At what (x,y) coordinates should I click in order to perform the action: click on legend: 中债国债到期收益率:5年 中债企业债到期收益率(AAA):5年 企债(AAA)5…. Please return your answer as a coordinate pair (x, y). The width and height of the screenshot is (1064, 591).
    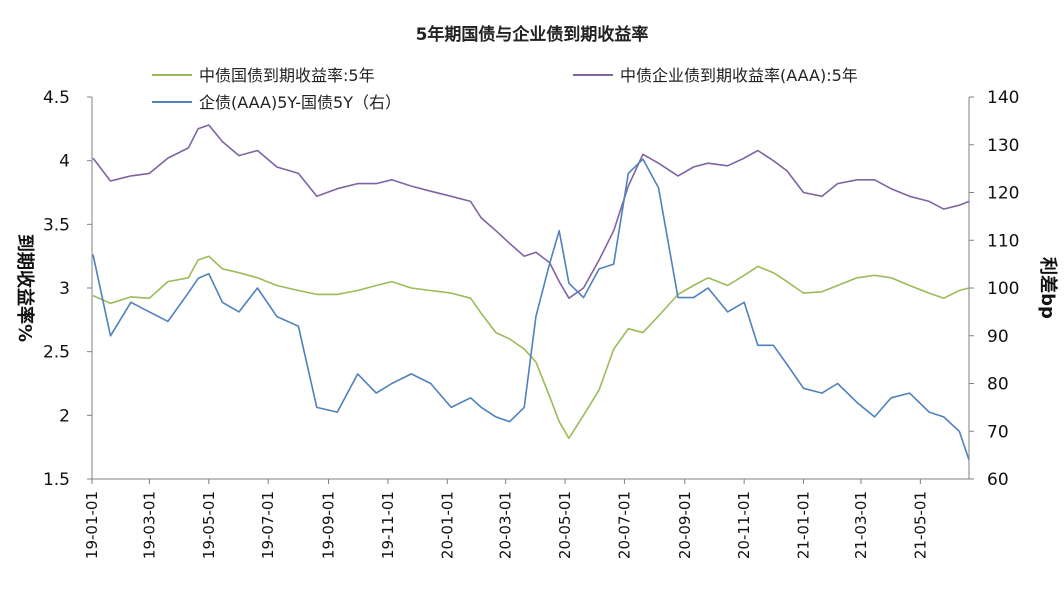
    Looking at the image, I should click on (505, 89).